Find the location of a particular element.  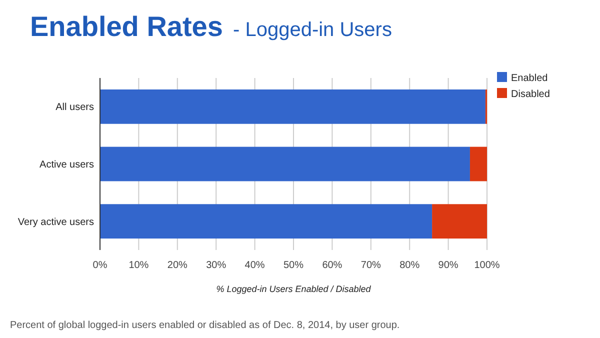

x-tick-label: 60% is located at coordinates (332, 265).